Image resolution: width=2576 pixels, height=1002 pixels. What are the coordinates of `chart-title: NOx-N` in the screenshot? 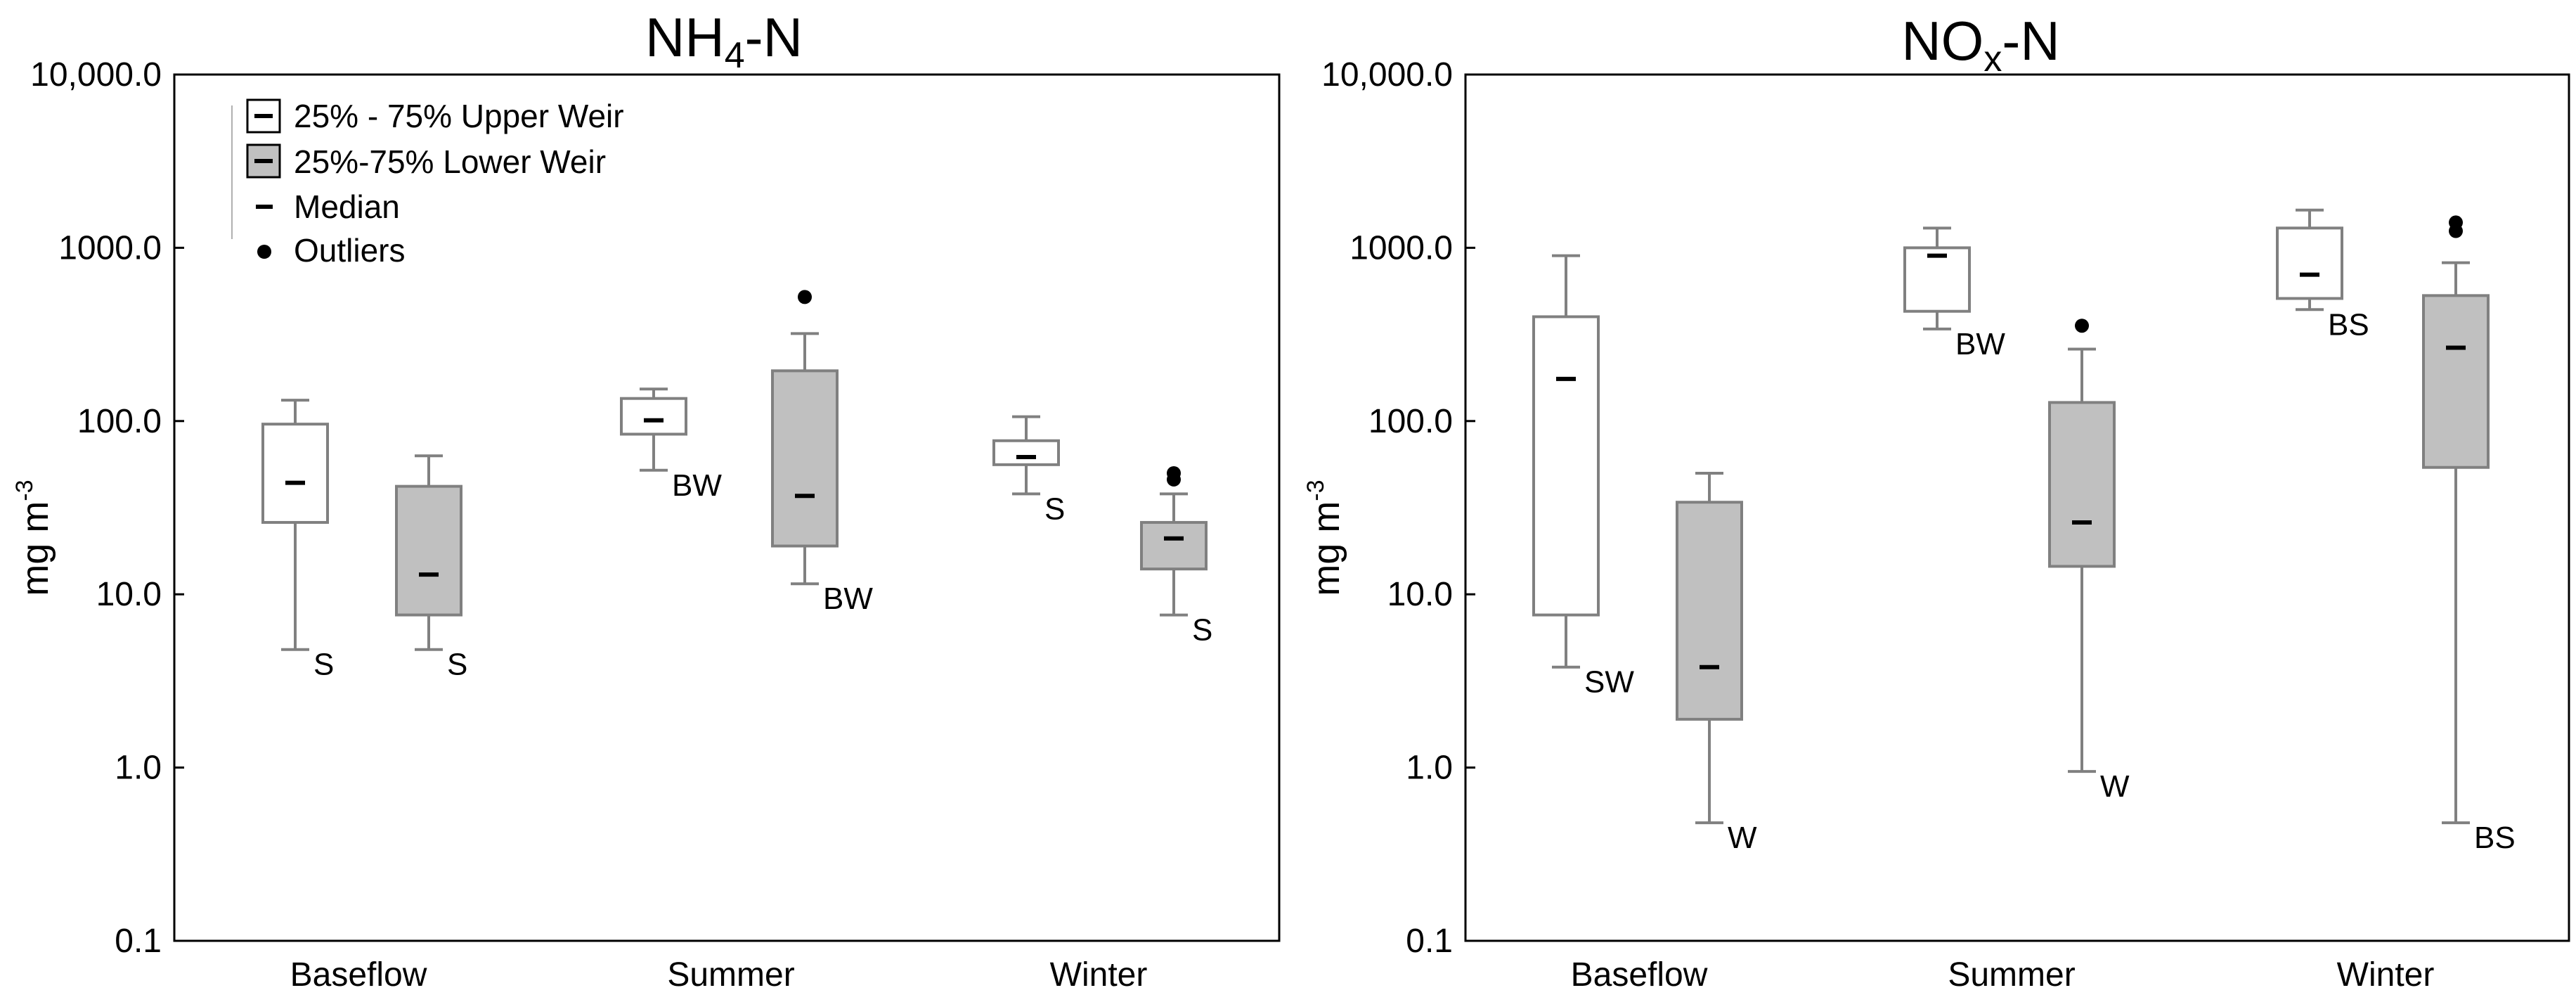 It's located at (1980, 44).